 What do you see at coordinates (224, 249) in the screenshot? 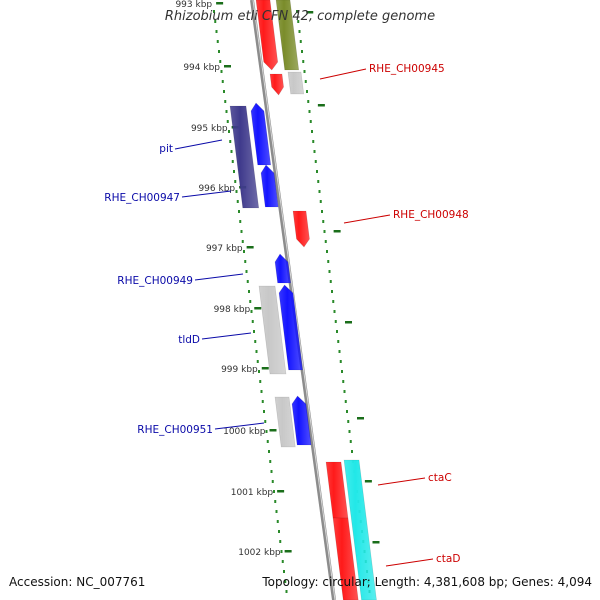
I see `scale-tick-label: 997 kbp` at bounding box center [224, 249].